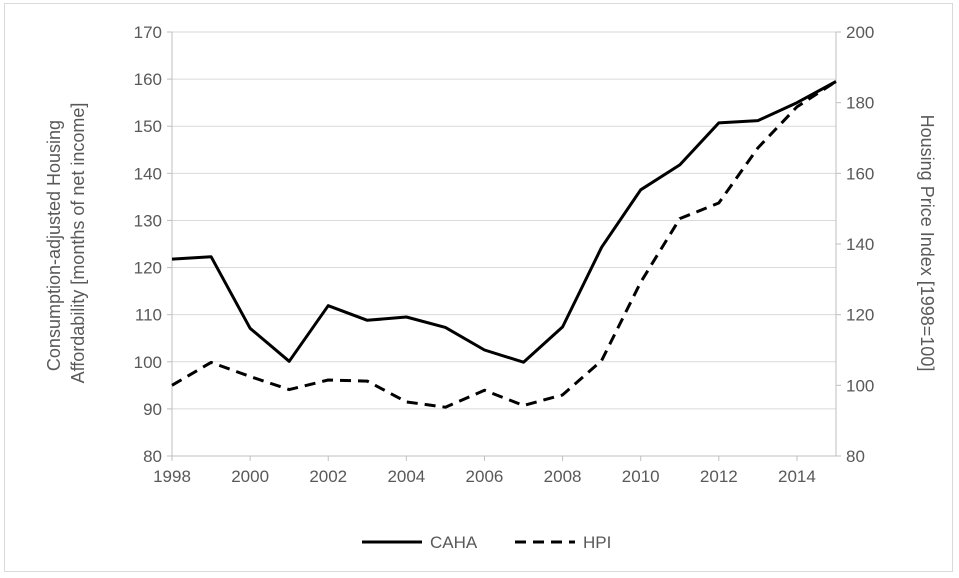 Image resolution: width=959 pixels, height=578 pixels. I want to click on right-tick-label: 200, so click(860, 32).